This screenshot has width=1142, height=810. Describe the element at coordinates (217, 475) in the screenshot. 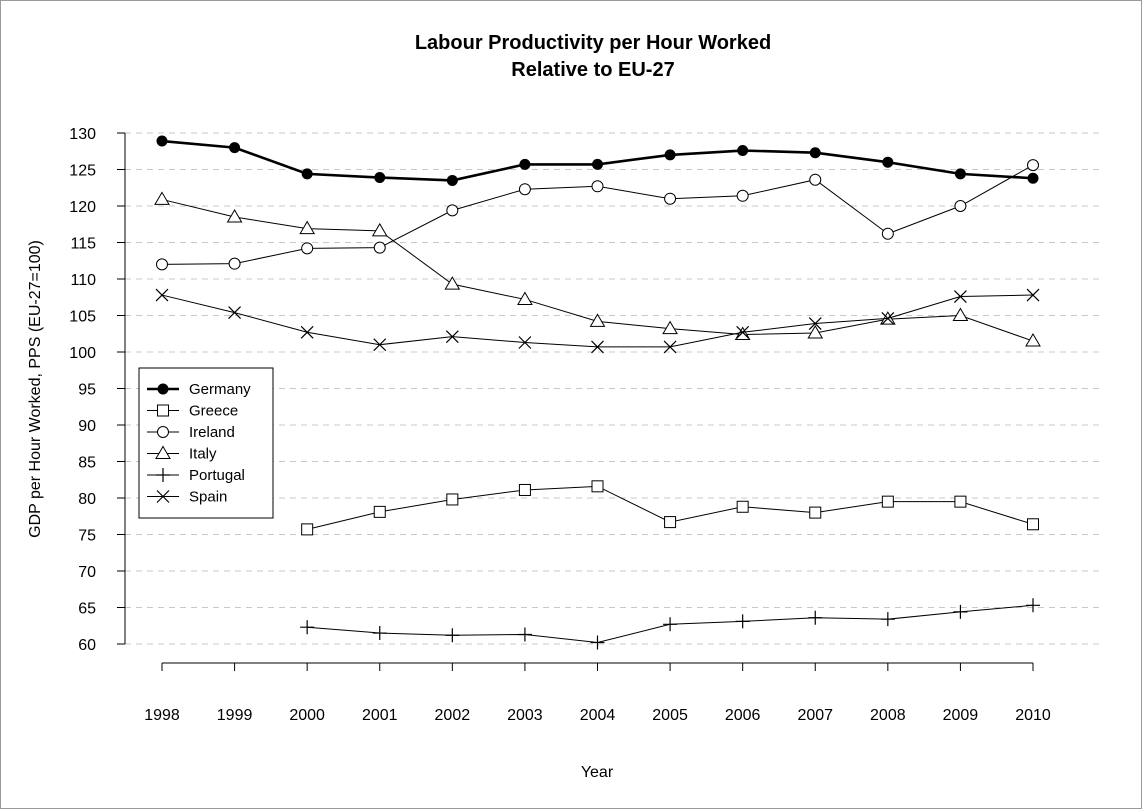

I see `legend-label-portugal: Portugal` at that location.